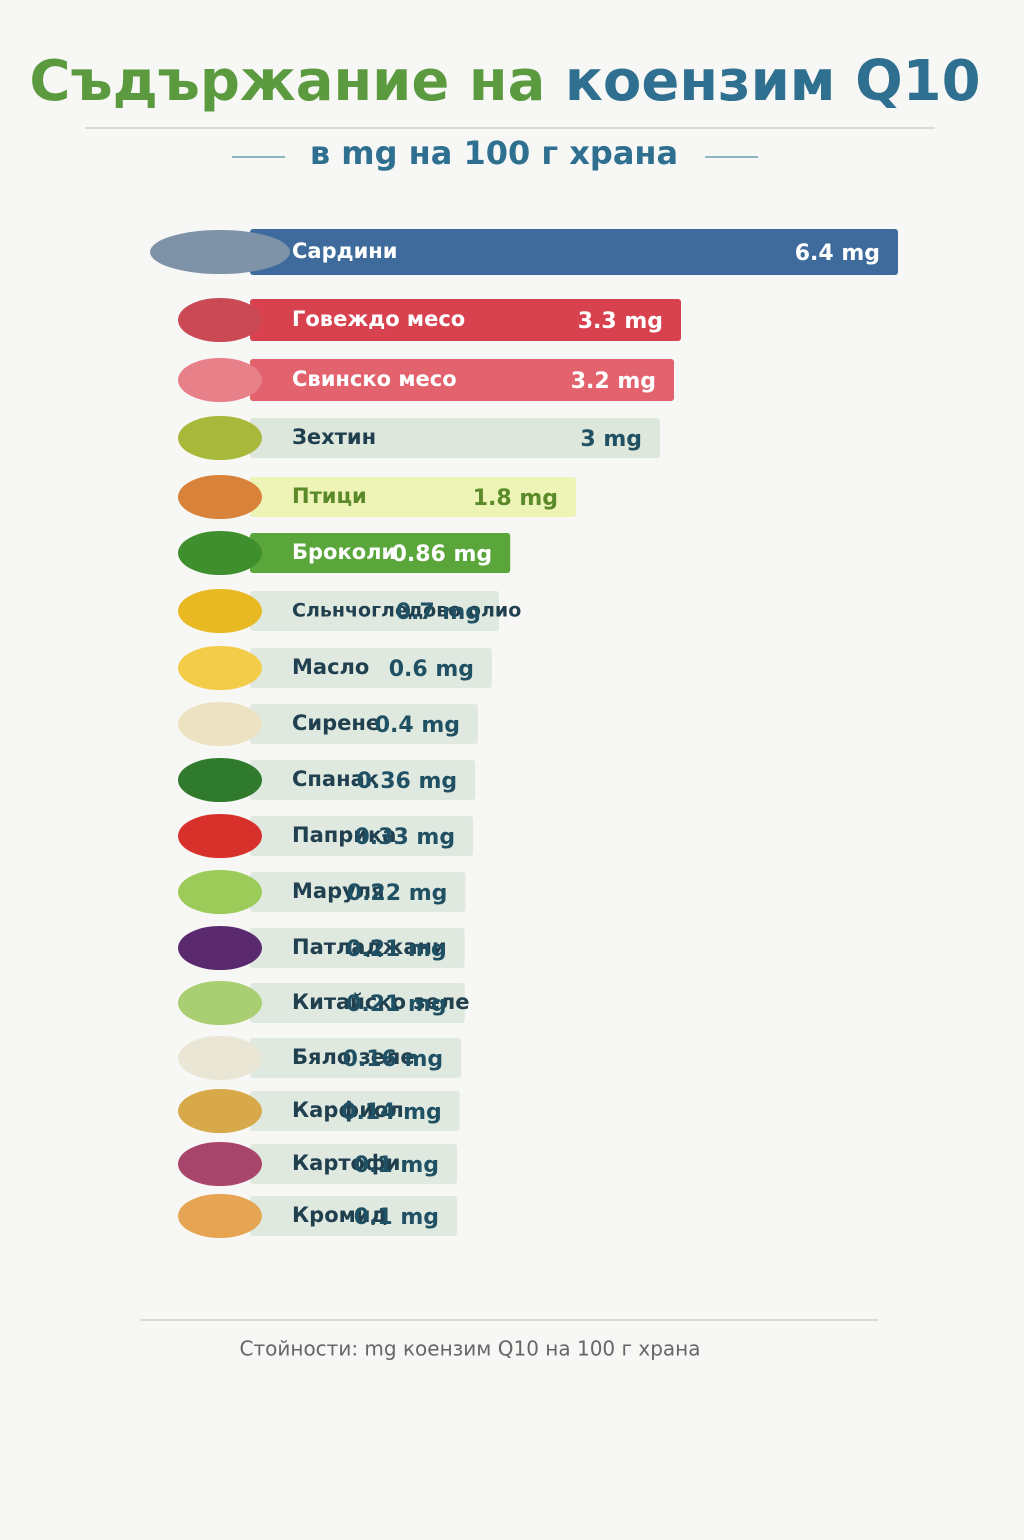  I want to click on bar-label: Маруля, so click(338, 891).